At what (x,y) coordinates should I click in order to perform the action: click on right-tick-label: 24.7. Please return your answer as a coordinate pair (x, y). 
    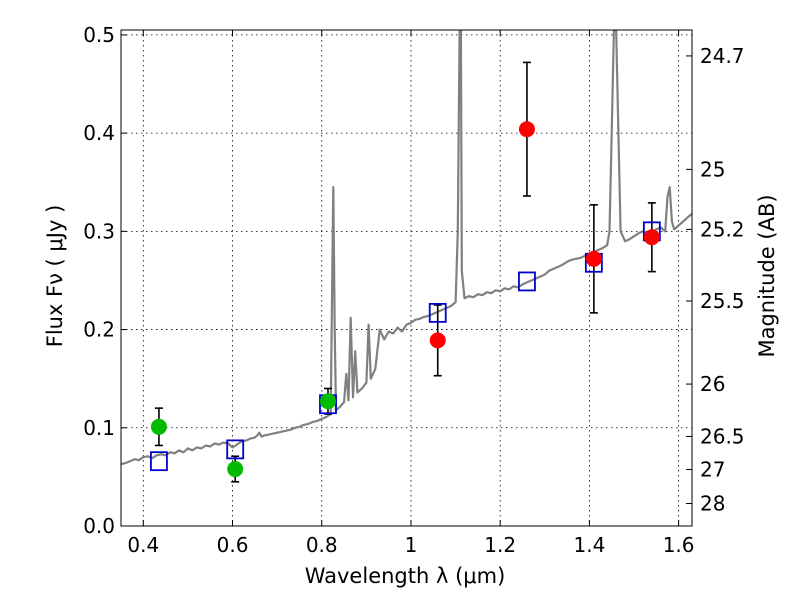
    Looking at the image, I should click on (722, 56).